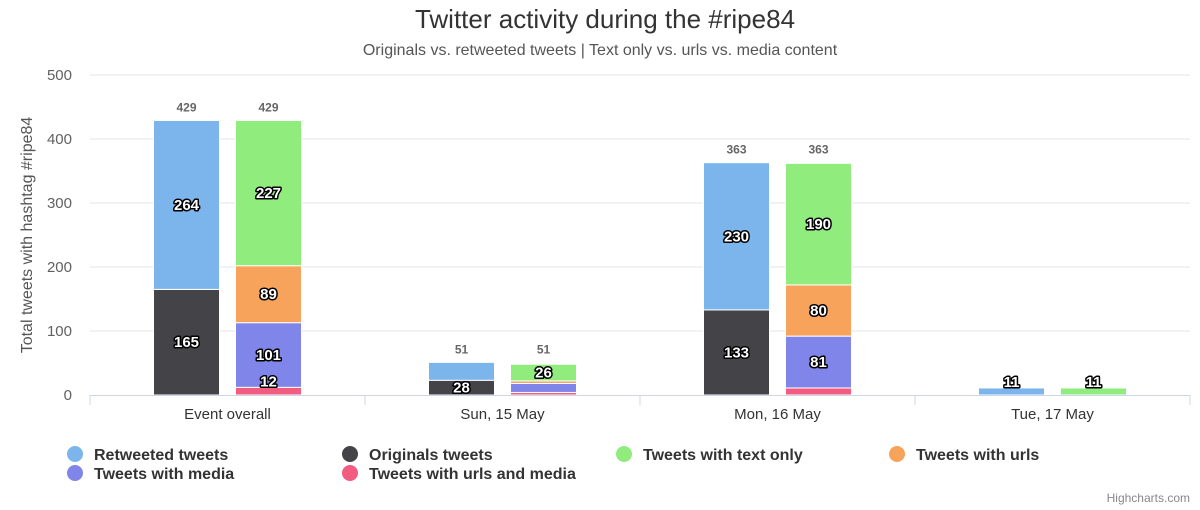  What do you see at coordinates (431, 455) in the screenshot?
I see `legend-label: Originals tweets` at bounding box center [431, 455].